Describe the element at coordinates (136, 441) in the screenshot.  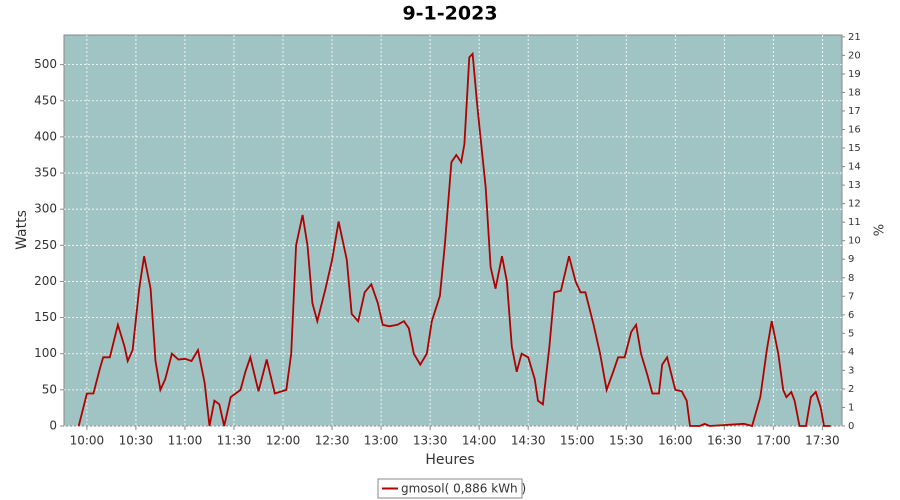
I see `x-tick-label: 10:30` at that location.